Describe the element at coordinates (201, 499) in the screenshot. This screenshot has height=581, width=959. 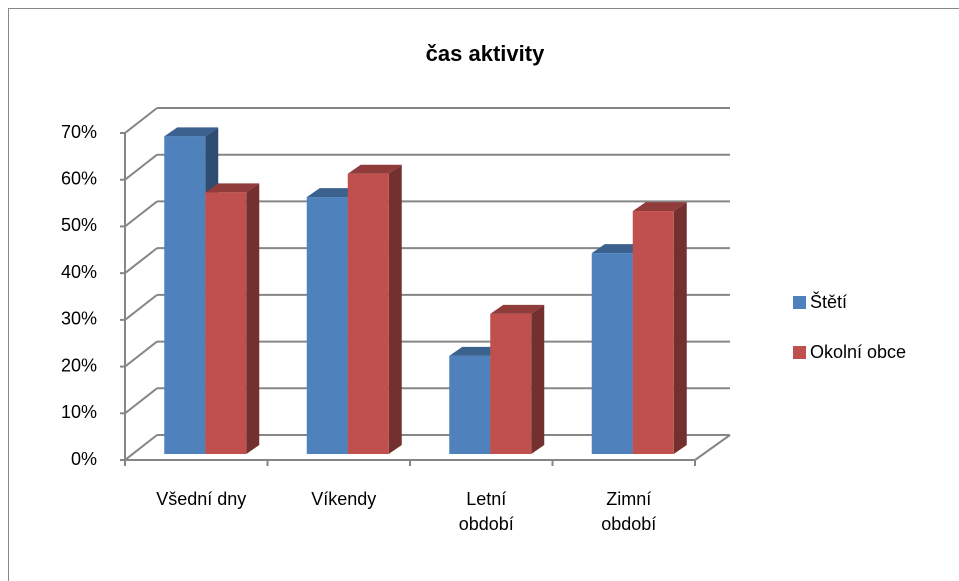
I see `x-tick-label: Všední dny` at that location.